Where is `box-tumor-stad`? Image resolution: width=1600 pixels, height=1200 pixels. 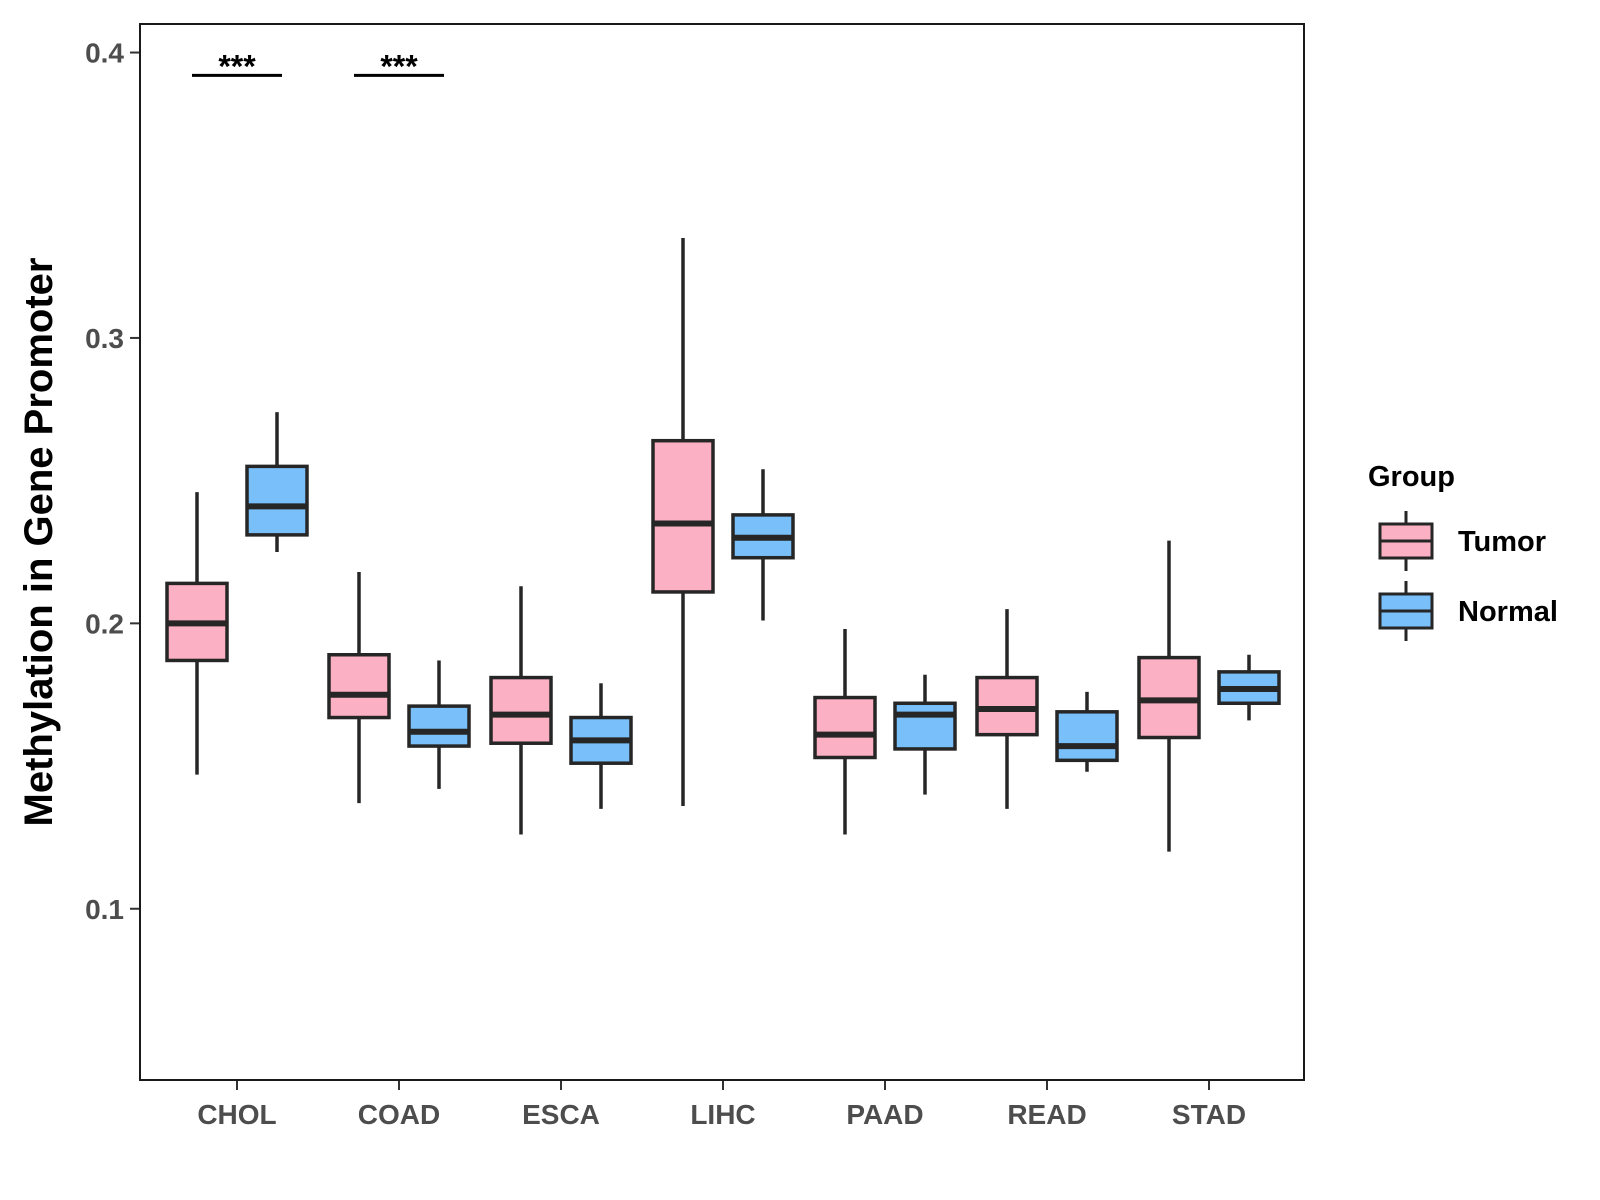
box-tumor-stad is located at coordinates (1169, 696).